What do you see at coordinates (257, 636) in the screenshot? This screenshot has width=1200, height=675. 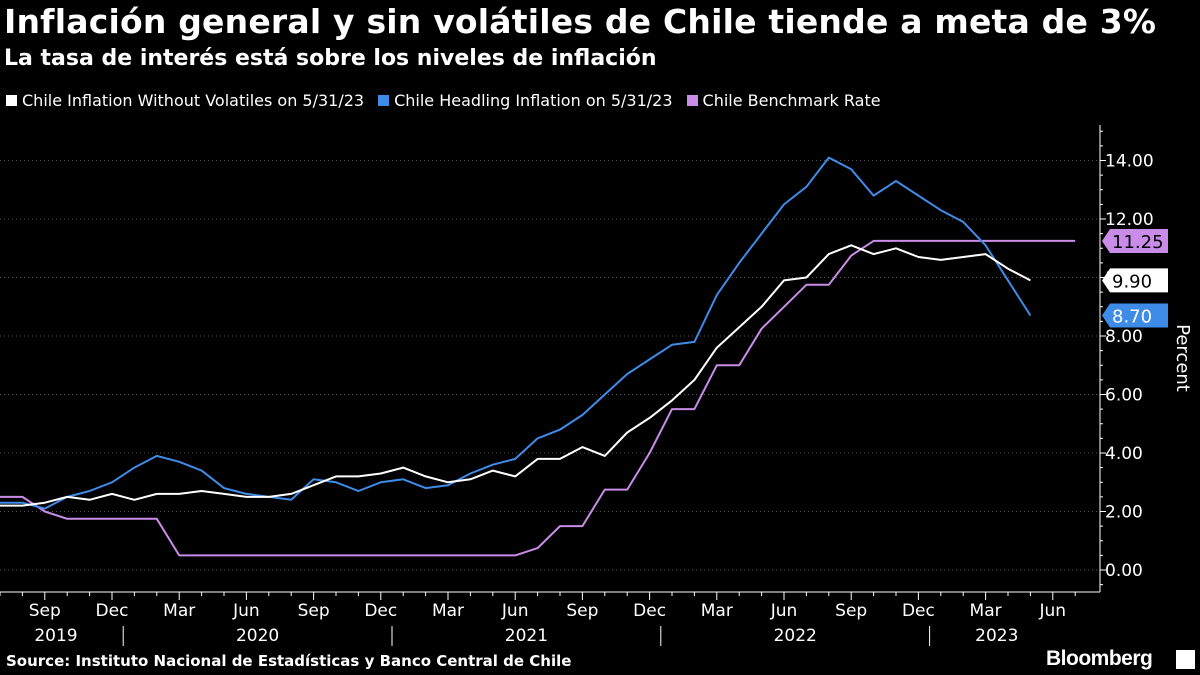 I see `x-year-label: 2020` at bounding box center [257, 636].